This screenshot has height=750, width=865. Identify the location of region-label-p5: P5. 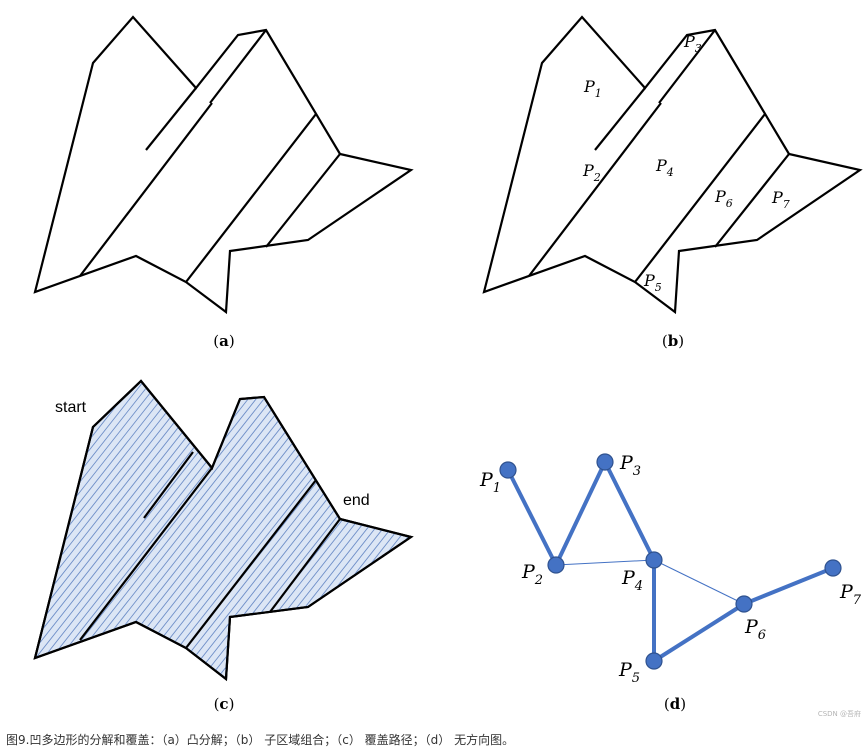
(652, 282).